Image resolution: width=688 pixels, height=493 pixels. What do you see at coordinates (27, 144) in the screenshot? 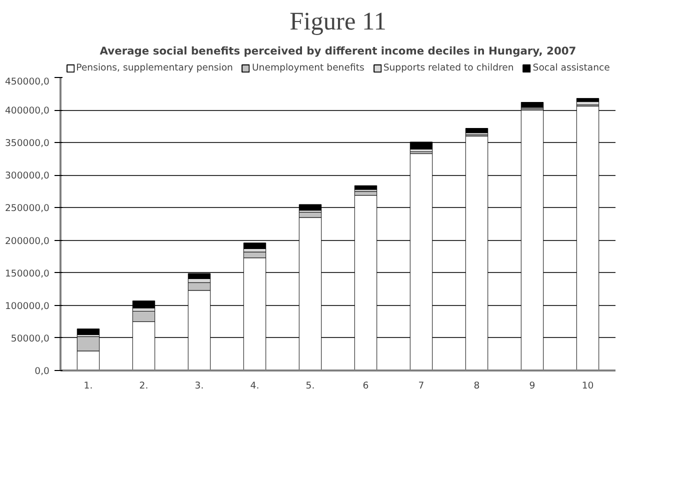
I see `y-tick-label: 350000,0` at bounding box center [27, 144].